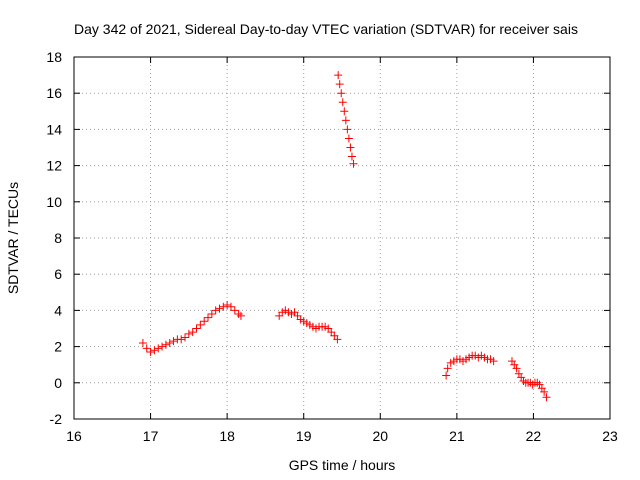 The image size is (640, 480). I want to click on y-tick-label: 4, so click(58, 310).